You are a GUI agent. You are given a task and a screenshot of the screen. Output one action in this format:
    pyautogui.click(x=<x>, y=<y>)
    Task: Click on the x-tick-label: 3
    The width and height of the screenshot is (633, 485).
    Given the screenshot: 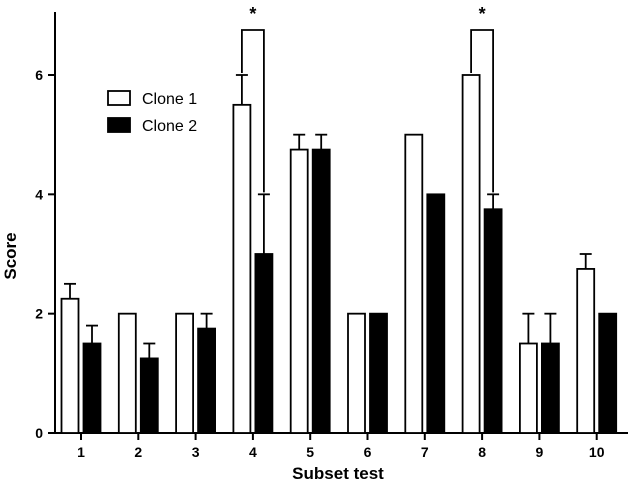 What is the action you would take?
    pyautogui.click(x=196, y=452)
    